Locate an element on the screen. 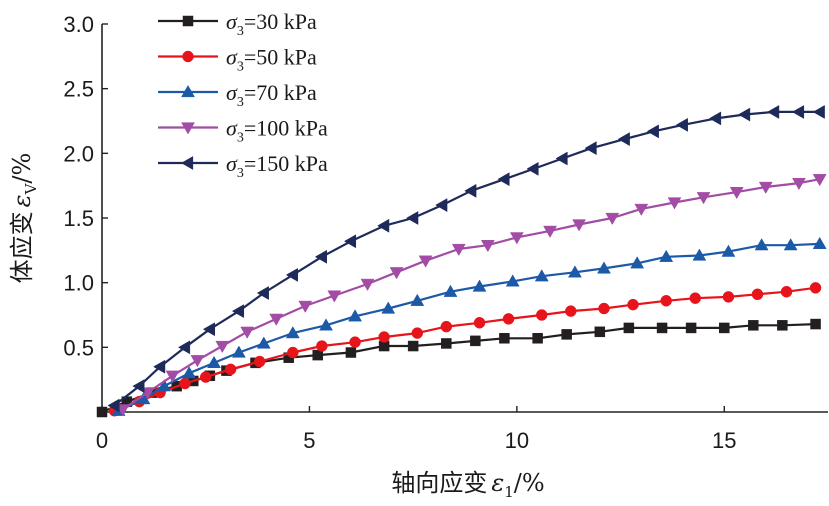 Image resolution: width=829 pixels, height=506 pixels. x-ticks: 0 5 10 15 is located at coordinates (416, 429).